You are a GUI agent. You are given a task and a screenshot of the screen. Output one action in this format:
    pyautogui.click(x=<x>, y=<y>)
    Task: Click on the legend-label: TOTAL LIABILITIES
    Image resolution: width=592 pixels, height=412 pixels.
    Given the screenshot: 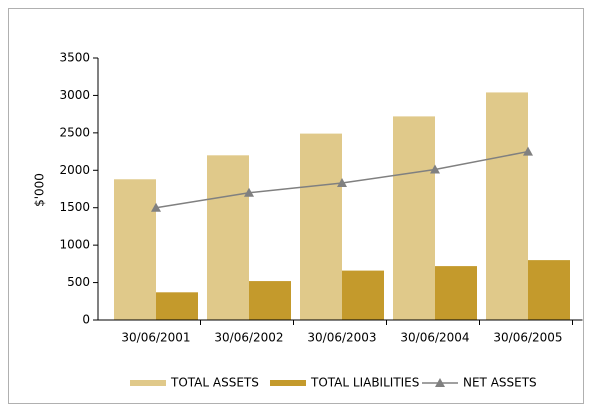 What is the action you would take?
    pyautogui.click(x=364, y=383)
    